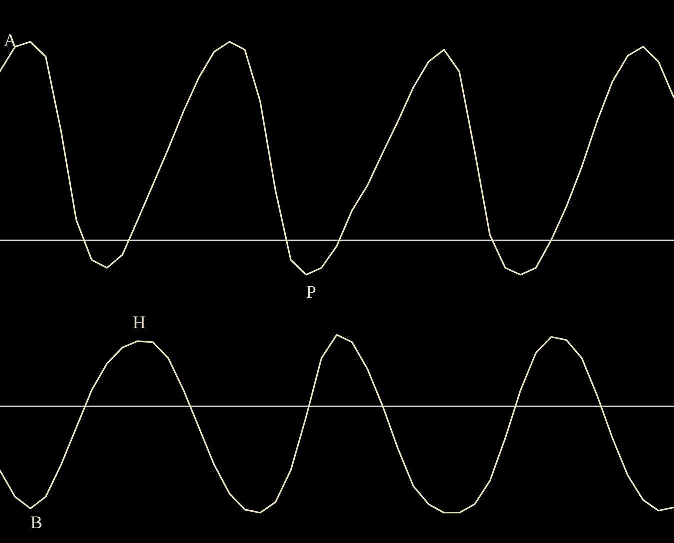 The height and width of the screenshot is (543, 674). What do you see at coordinates (36, 522) in the screenshot?
I see `annotation: B` at bounding box center [36, 522].